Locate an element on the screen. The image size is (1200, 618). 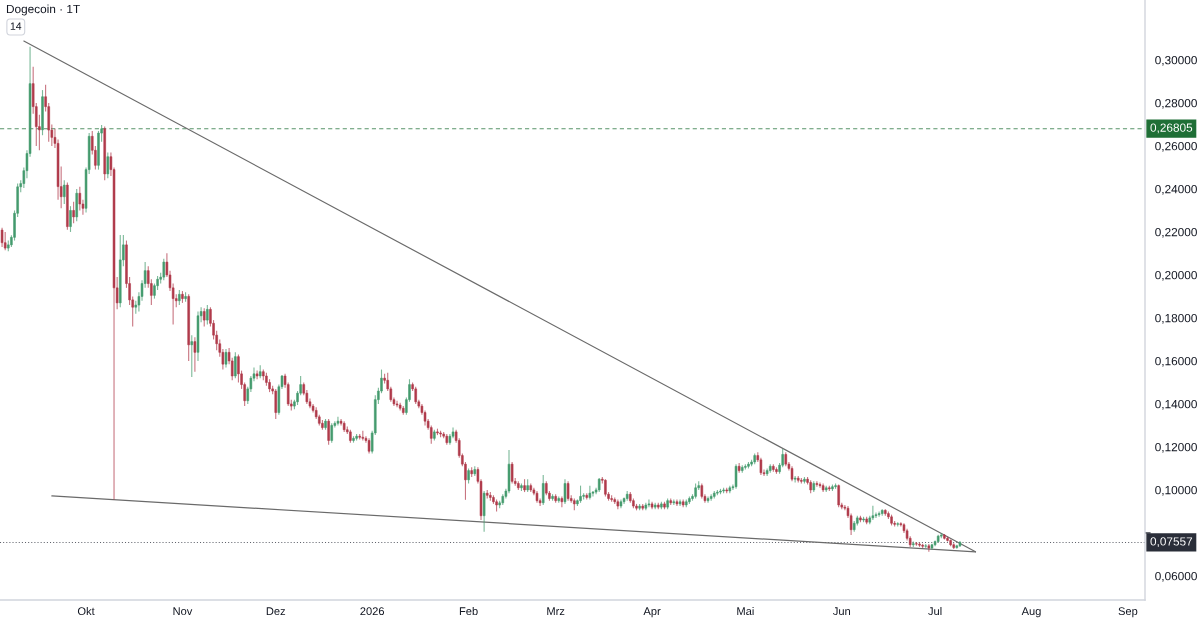
y-tick-label: 0,18000 is located at coordinates (1176, 318).